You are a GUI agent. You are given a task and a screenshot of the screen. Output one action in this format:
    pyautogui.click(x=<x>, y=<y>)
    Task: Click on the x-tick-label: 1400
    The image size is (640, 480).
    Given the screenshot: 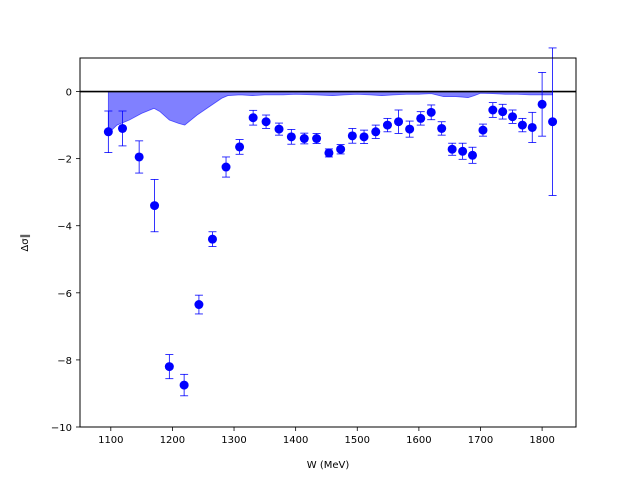 What is the action you would take?
    pyautogui.click(x=295, y=440)
    